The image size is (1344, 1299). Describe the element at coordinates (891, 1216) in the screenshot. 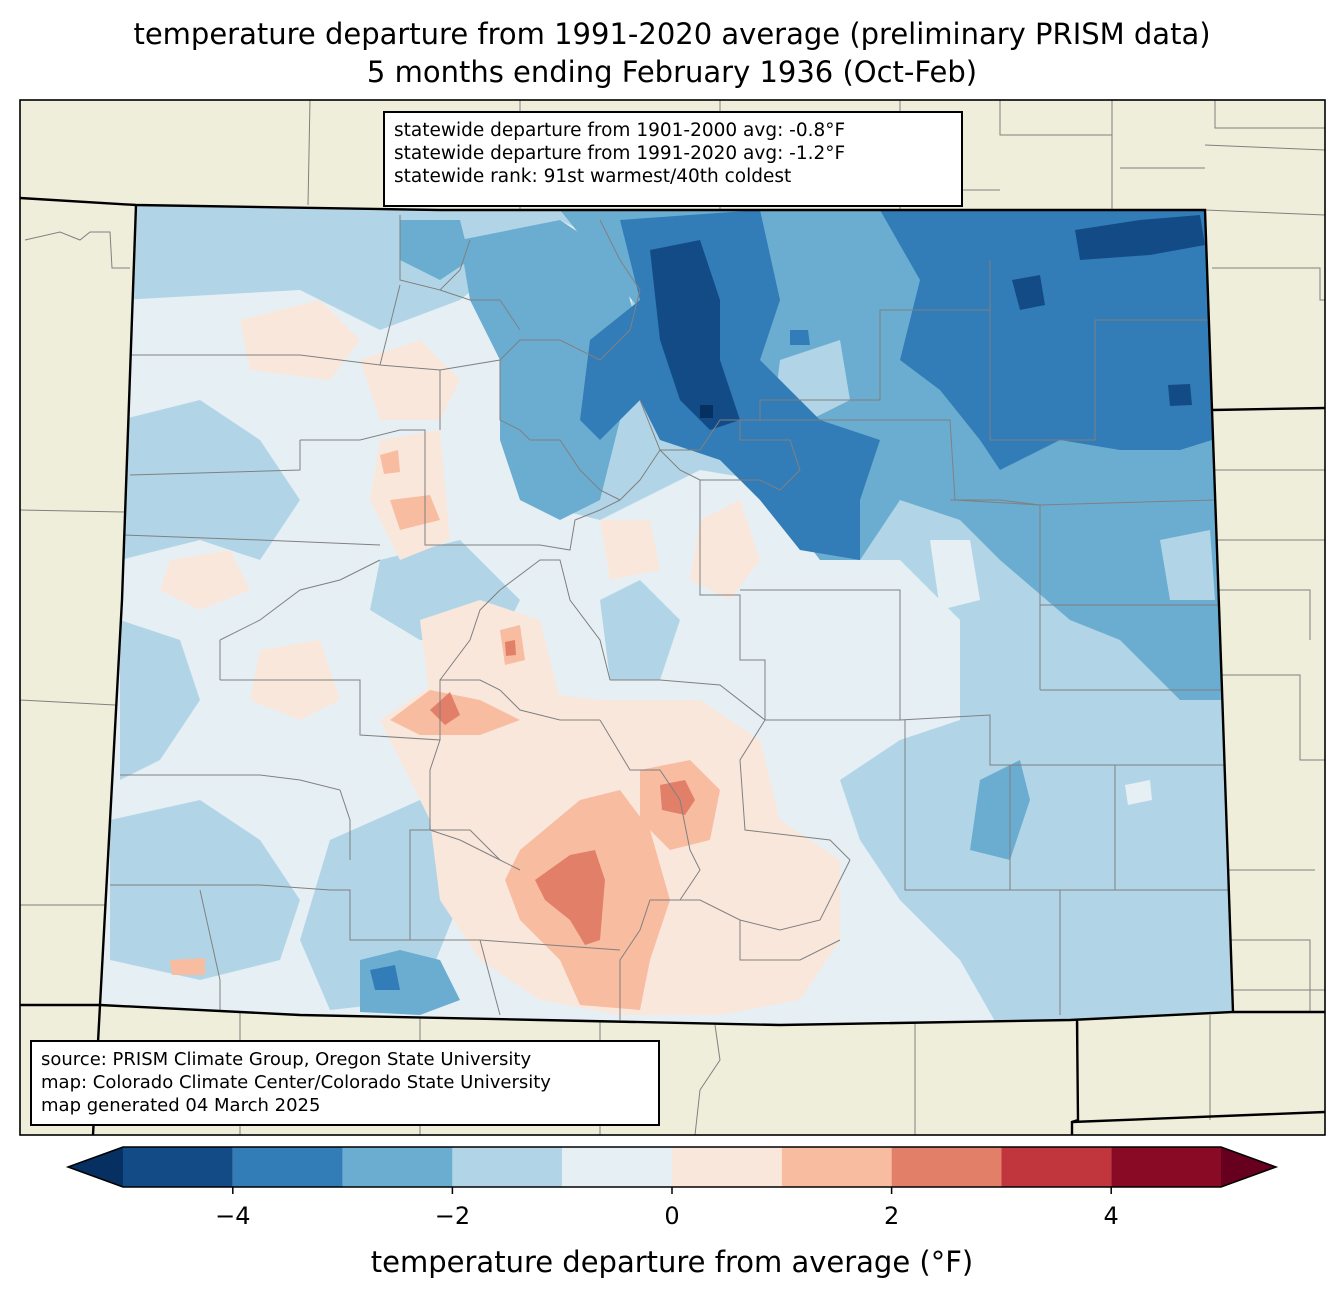

I see `colorbar-tick-label: 2` at that location.